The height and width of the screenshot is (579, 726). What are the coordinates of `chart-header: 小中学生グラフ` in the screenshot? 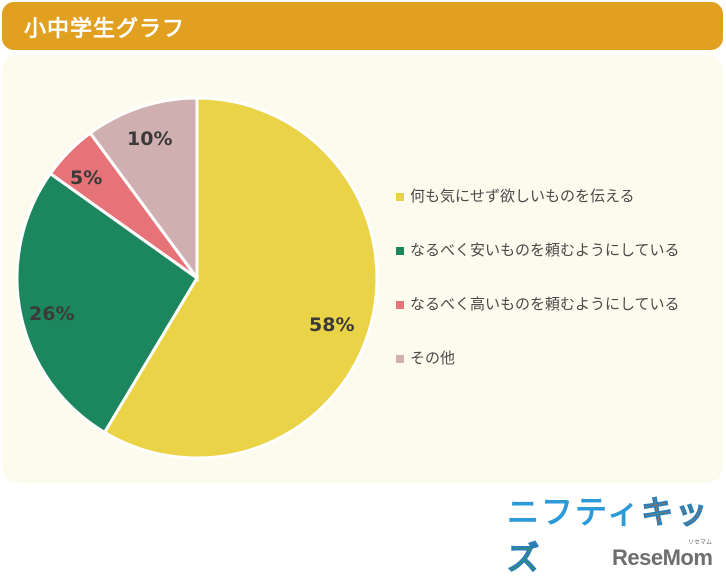 It's located at (362, 26).